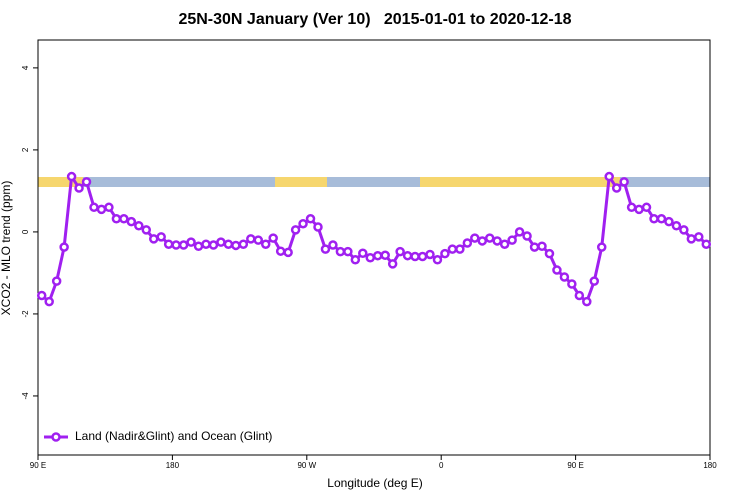 The width and height of the screenshot is (750, 500). Describe the element at coordinates (25, 67) in the screenshot. I see `y-tick-label: 4` at that location.